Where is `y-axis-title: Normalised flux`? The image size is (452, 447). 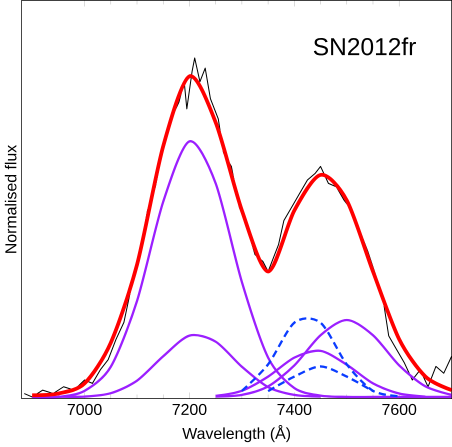
y-axis-title: Normalised flux is located at coordinates (10, 199).